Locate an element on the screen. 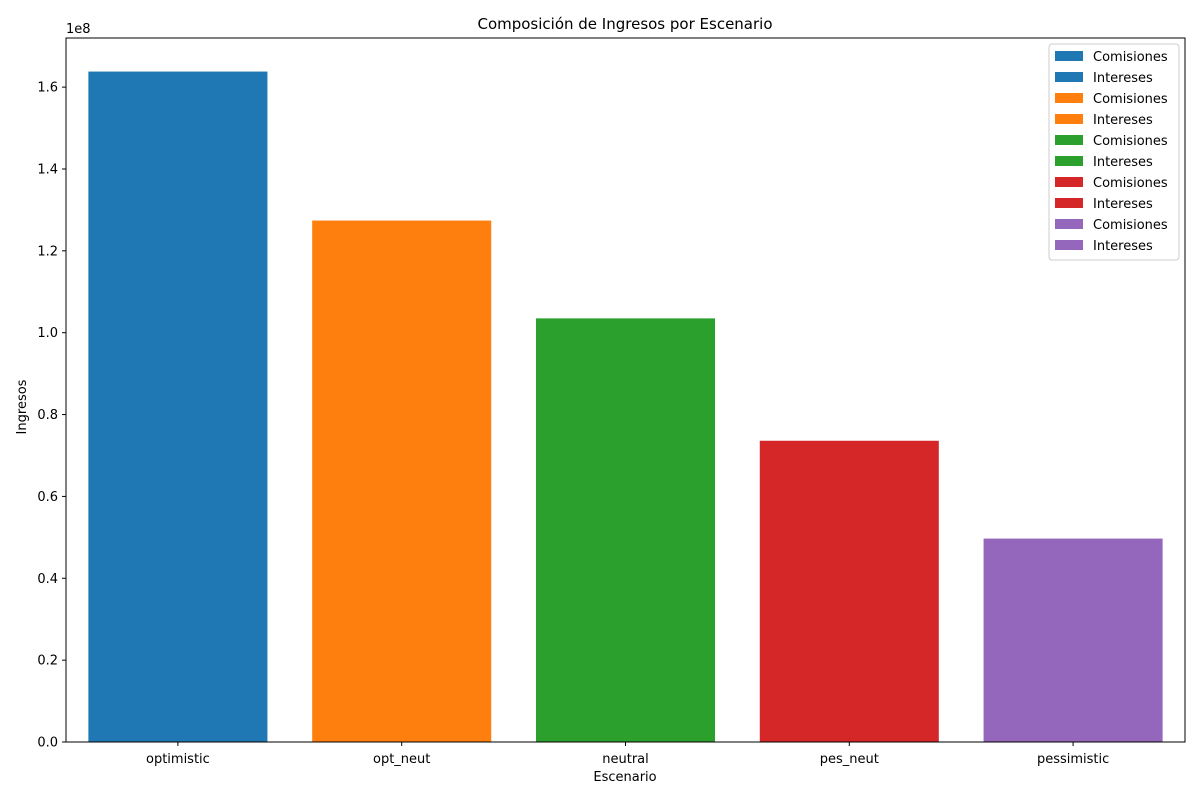  bar-pessimistic-intereses is located at coordinates (1073, 640).